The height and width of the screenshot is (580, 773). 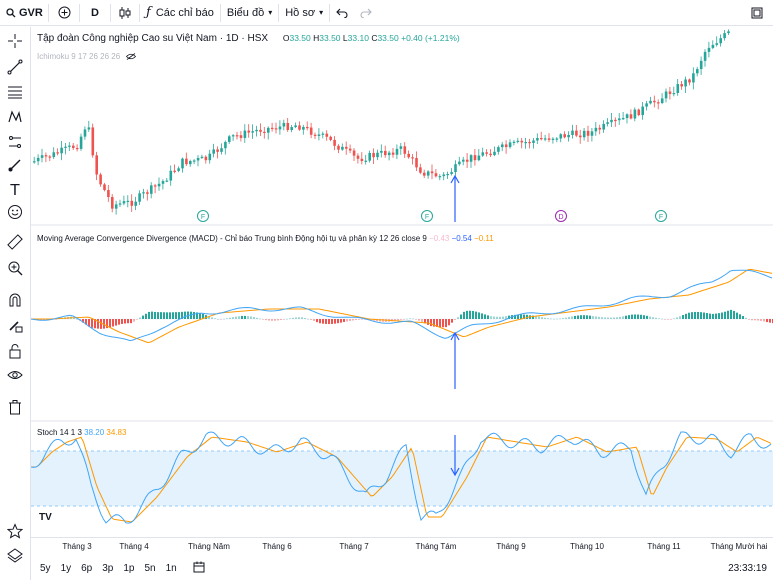 I want to click on event-marker-circle, so click(x=203, y=216).